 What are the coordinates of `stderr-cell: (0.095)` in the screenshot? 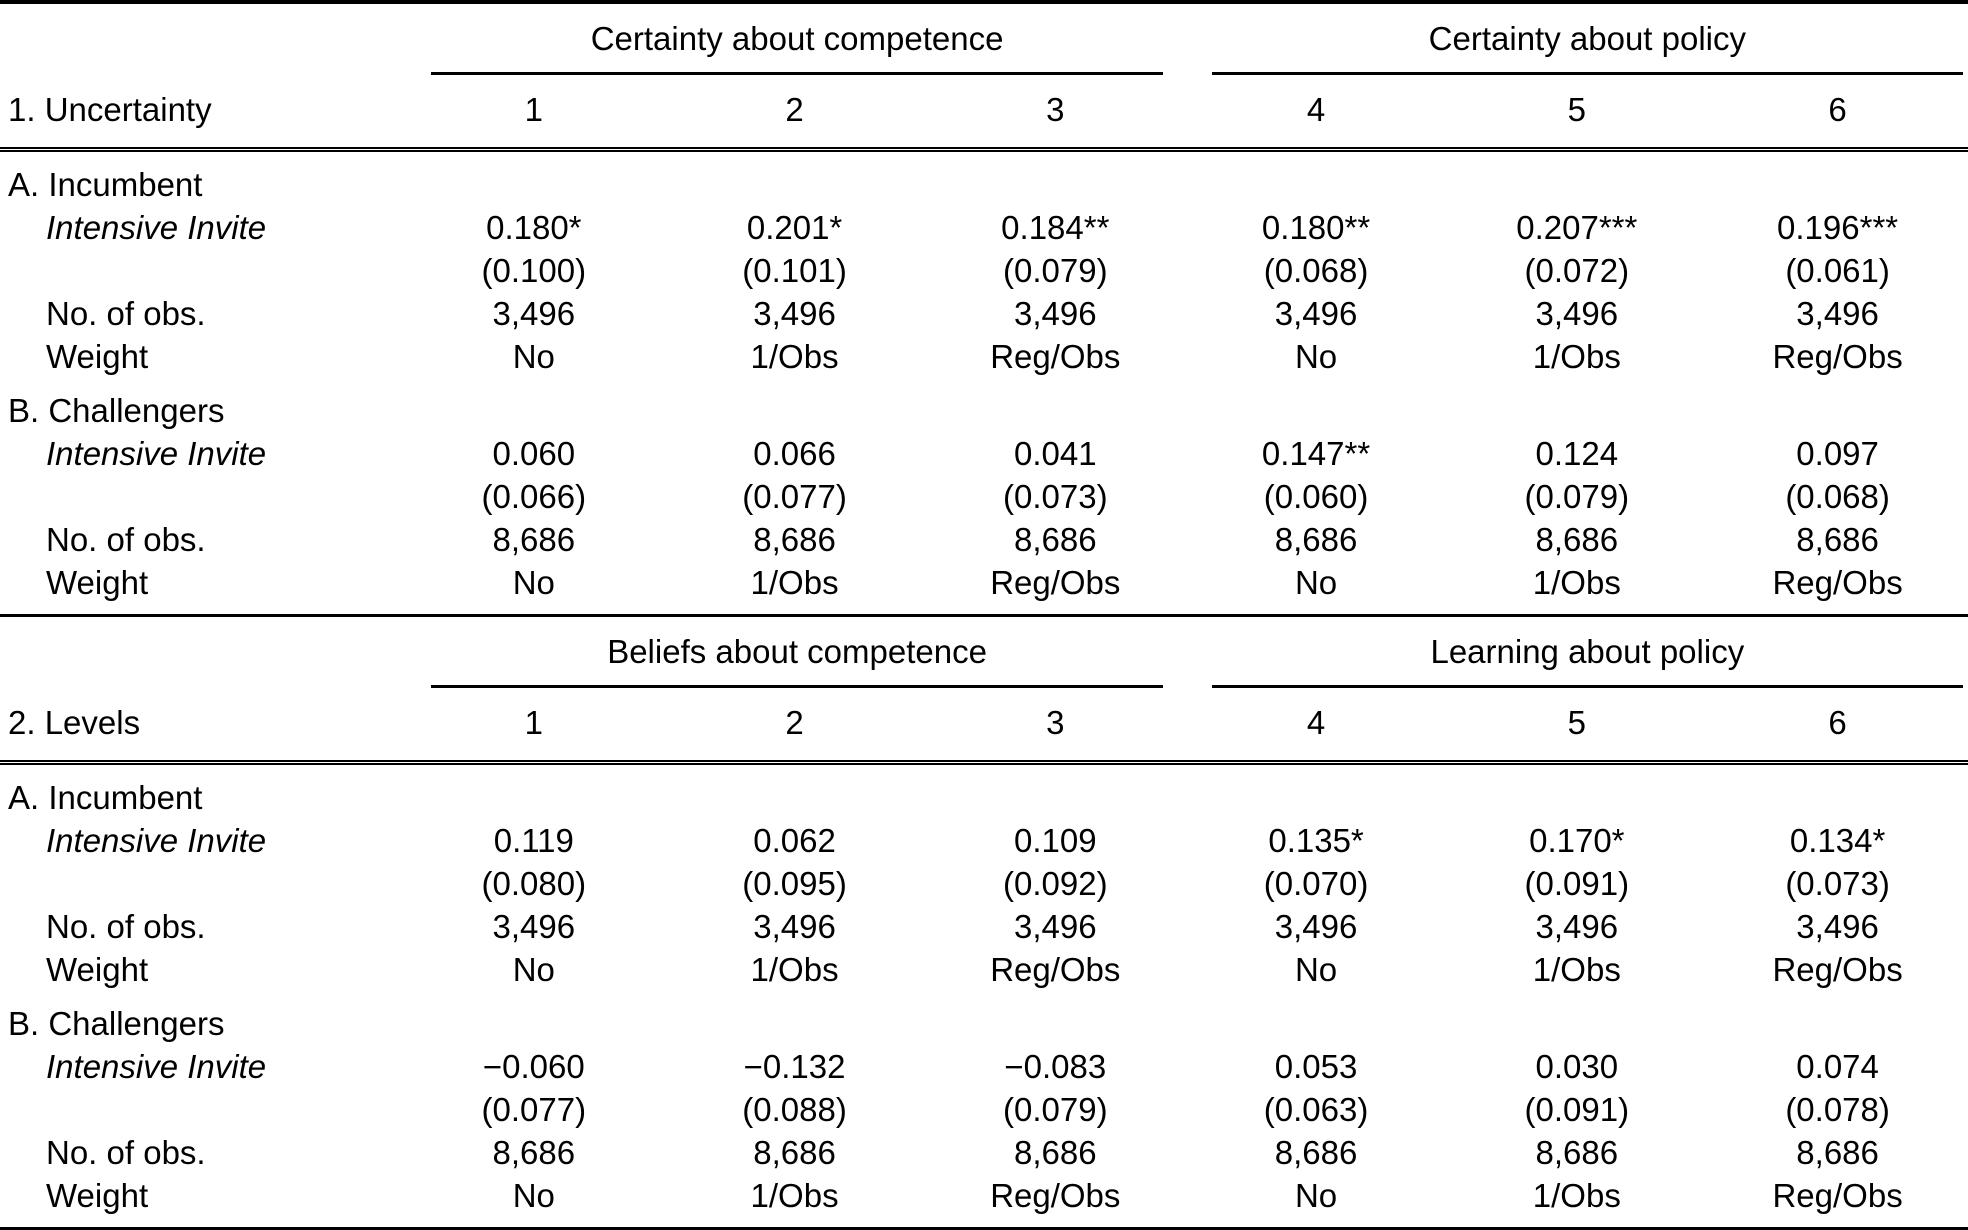 It's located at (794, 883).